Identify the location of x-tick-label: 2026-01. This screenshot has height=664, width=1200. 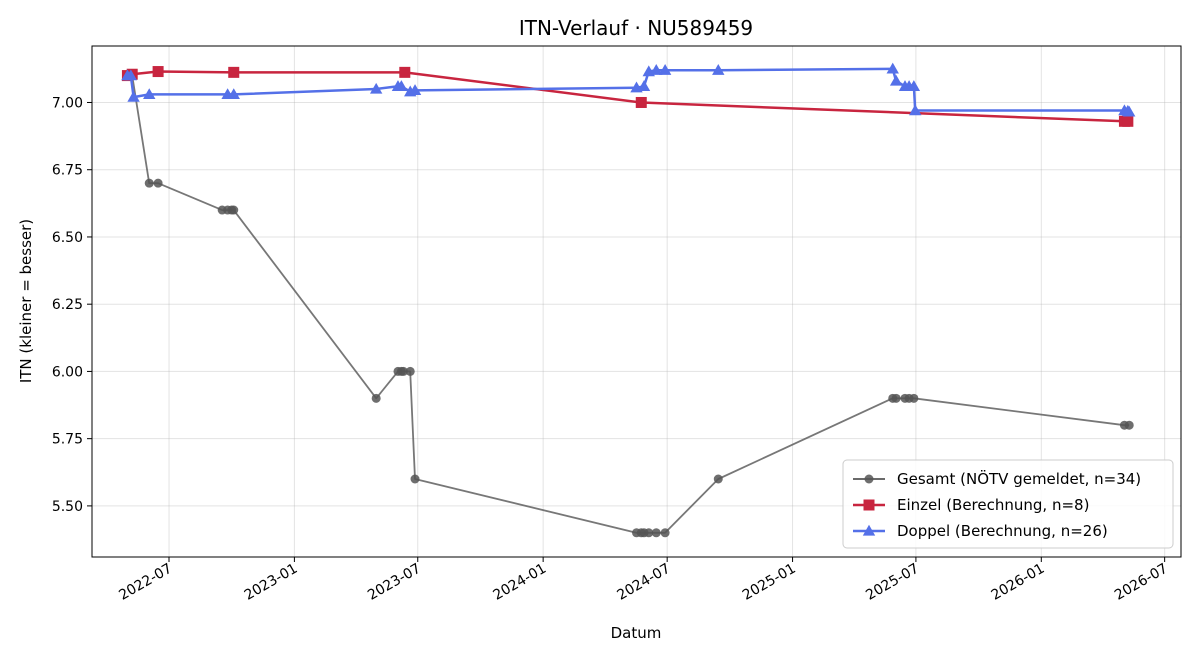
(1018, 582).